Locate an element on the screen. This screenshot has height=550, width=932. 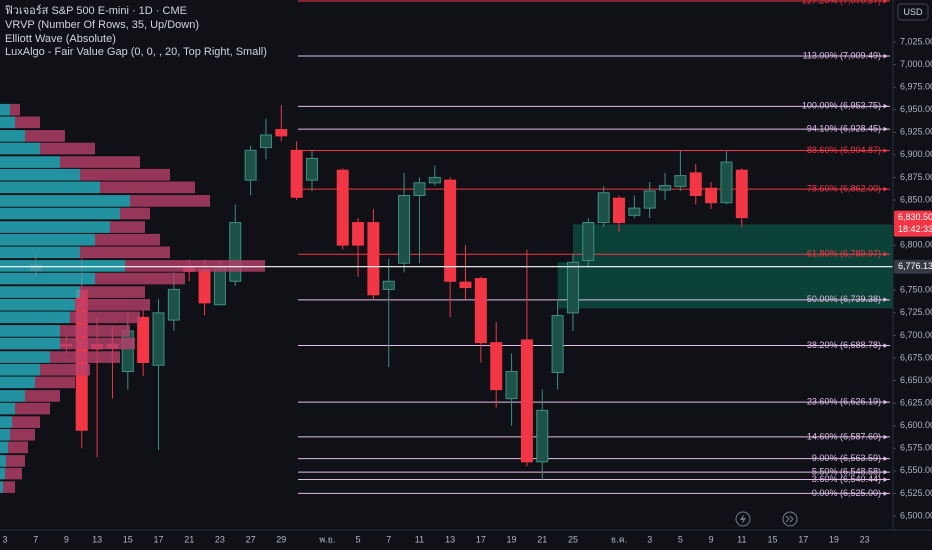
icon-arrows is located at coordinates (789, 519).